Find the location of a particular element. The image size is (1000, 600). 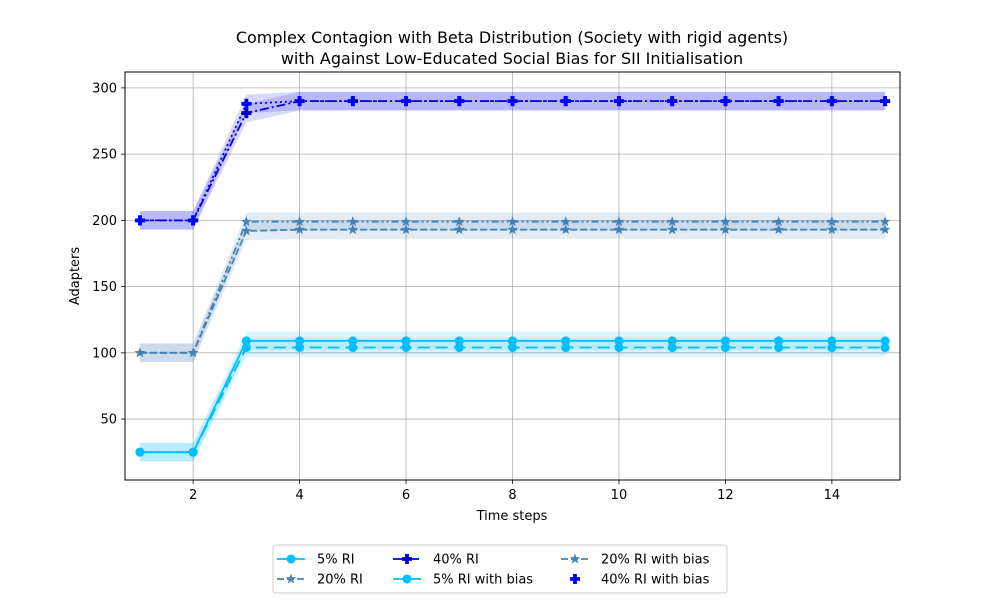

legend-label: 5% RI with bias is located at coordinates (483, 580).